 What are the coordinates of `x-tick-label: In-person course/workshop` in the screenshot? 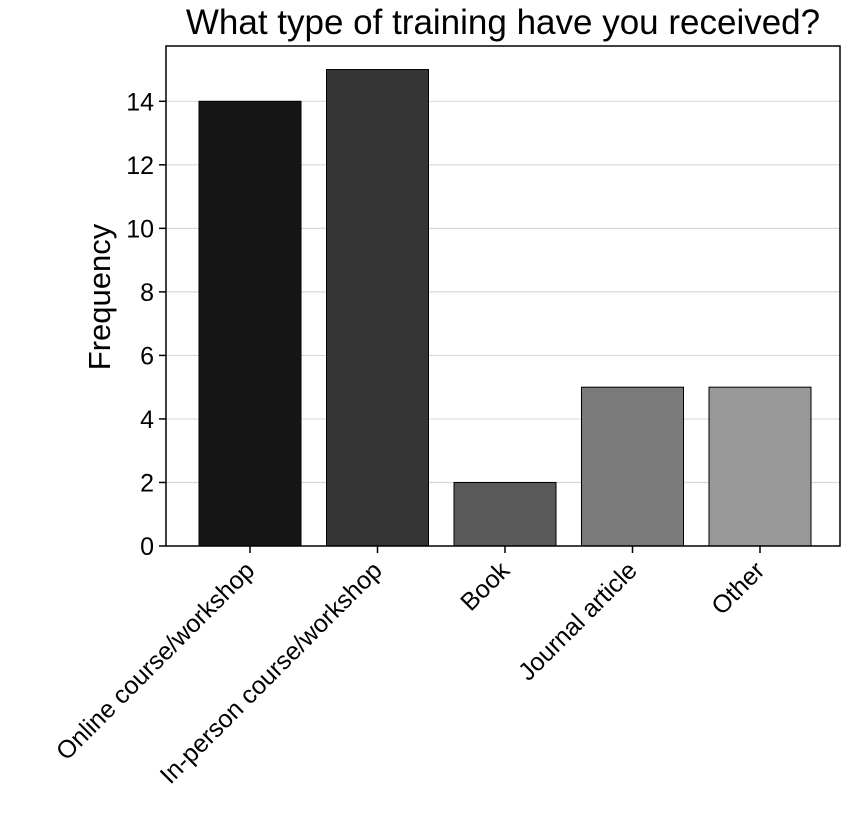 It's located at (271, 672).